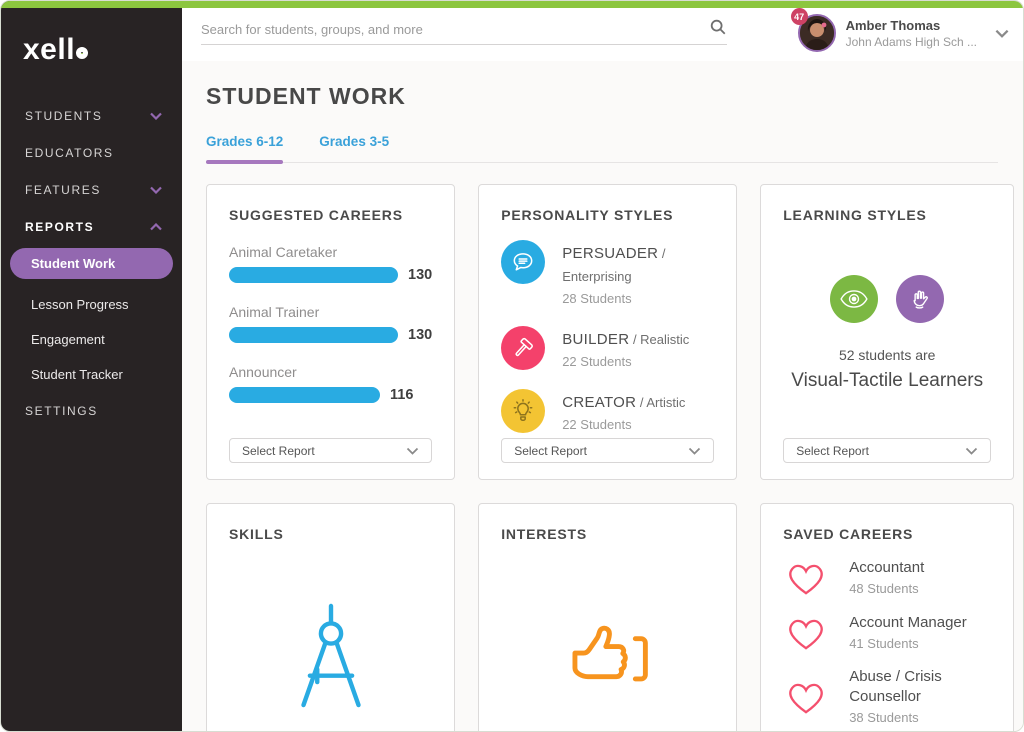 This screenshot has height=732, width=1024. Describe the element at coordinates (68, 339) in the screenshot. I see `sidebar-item-engagement: Engagement` at that location.